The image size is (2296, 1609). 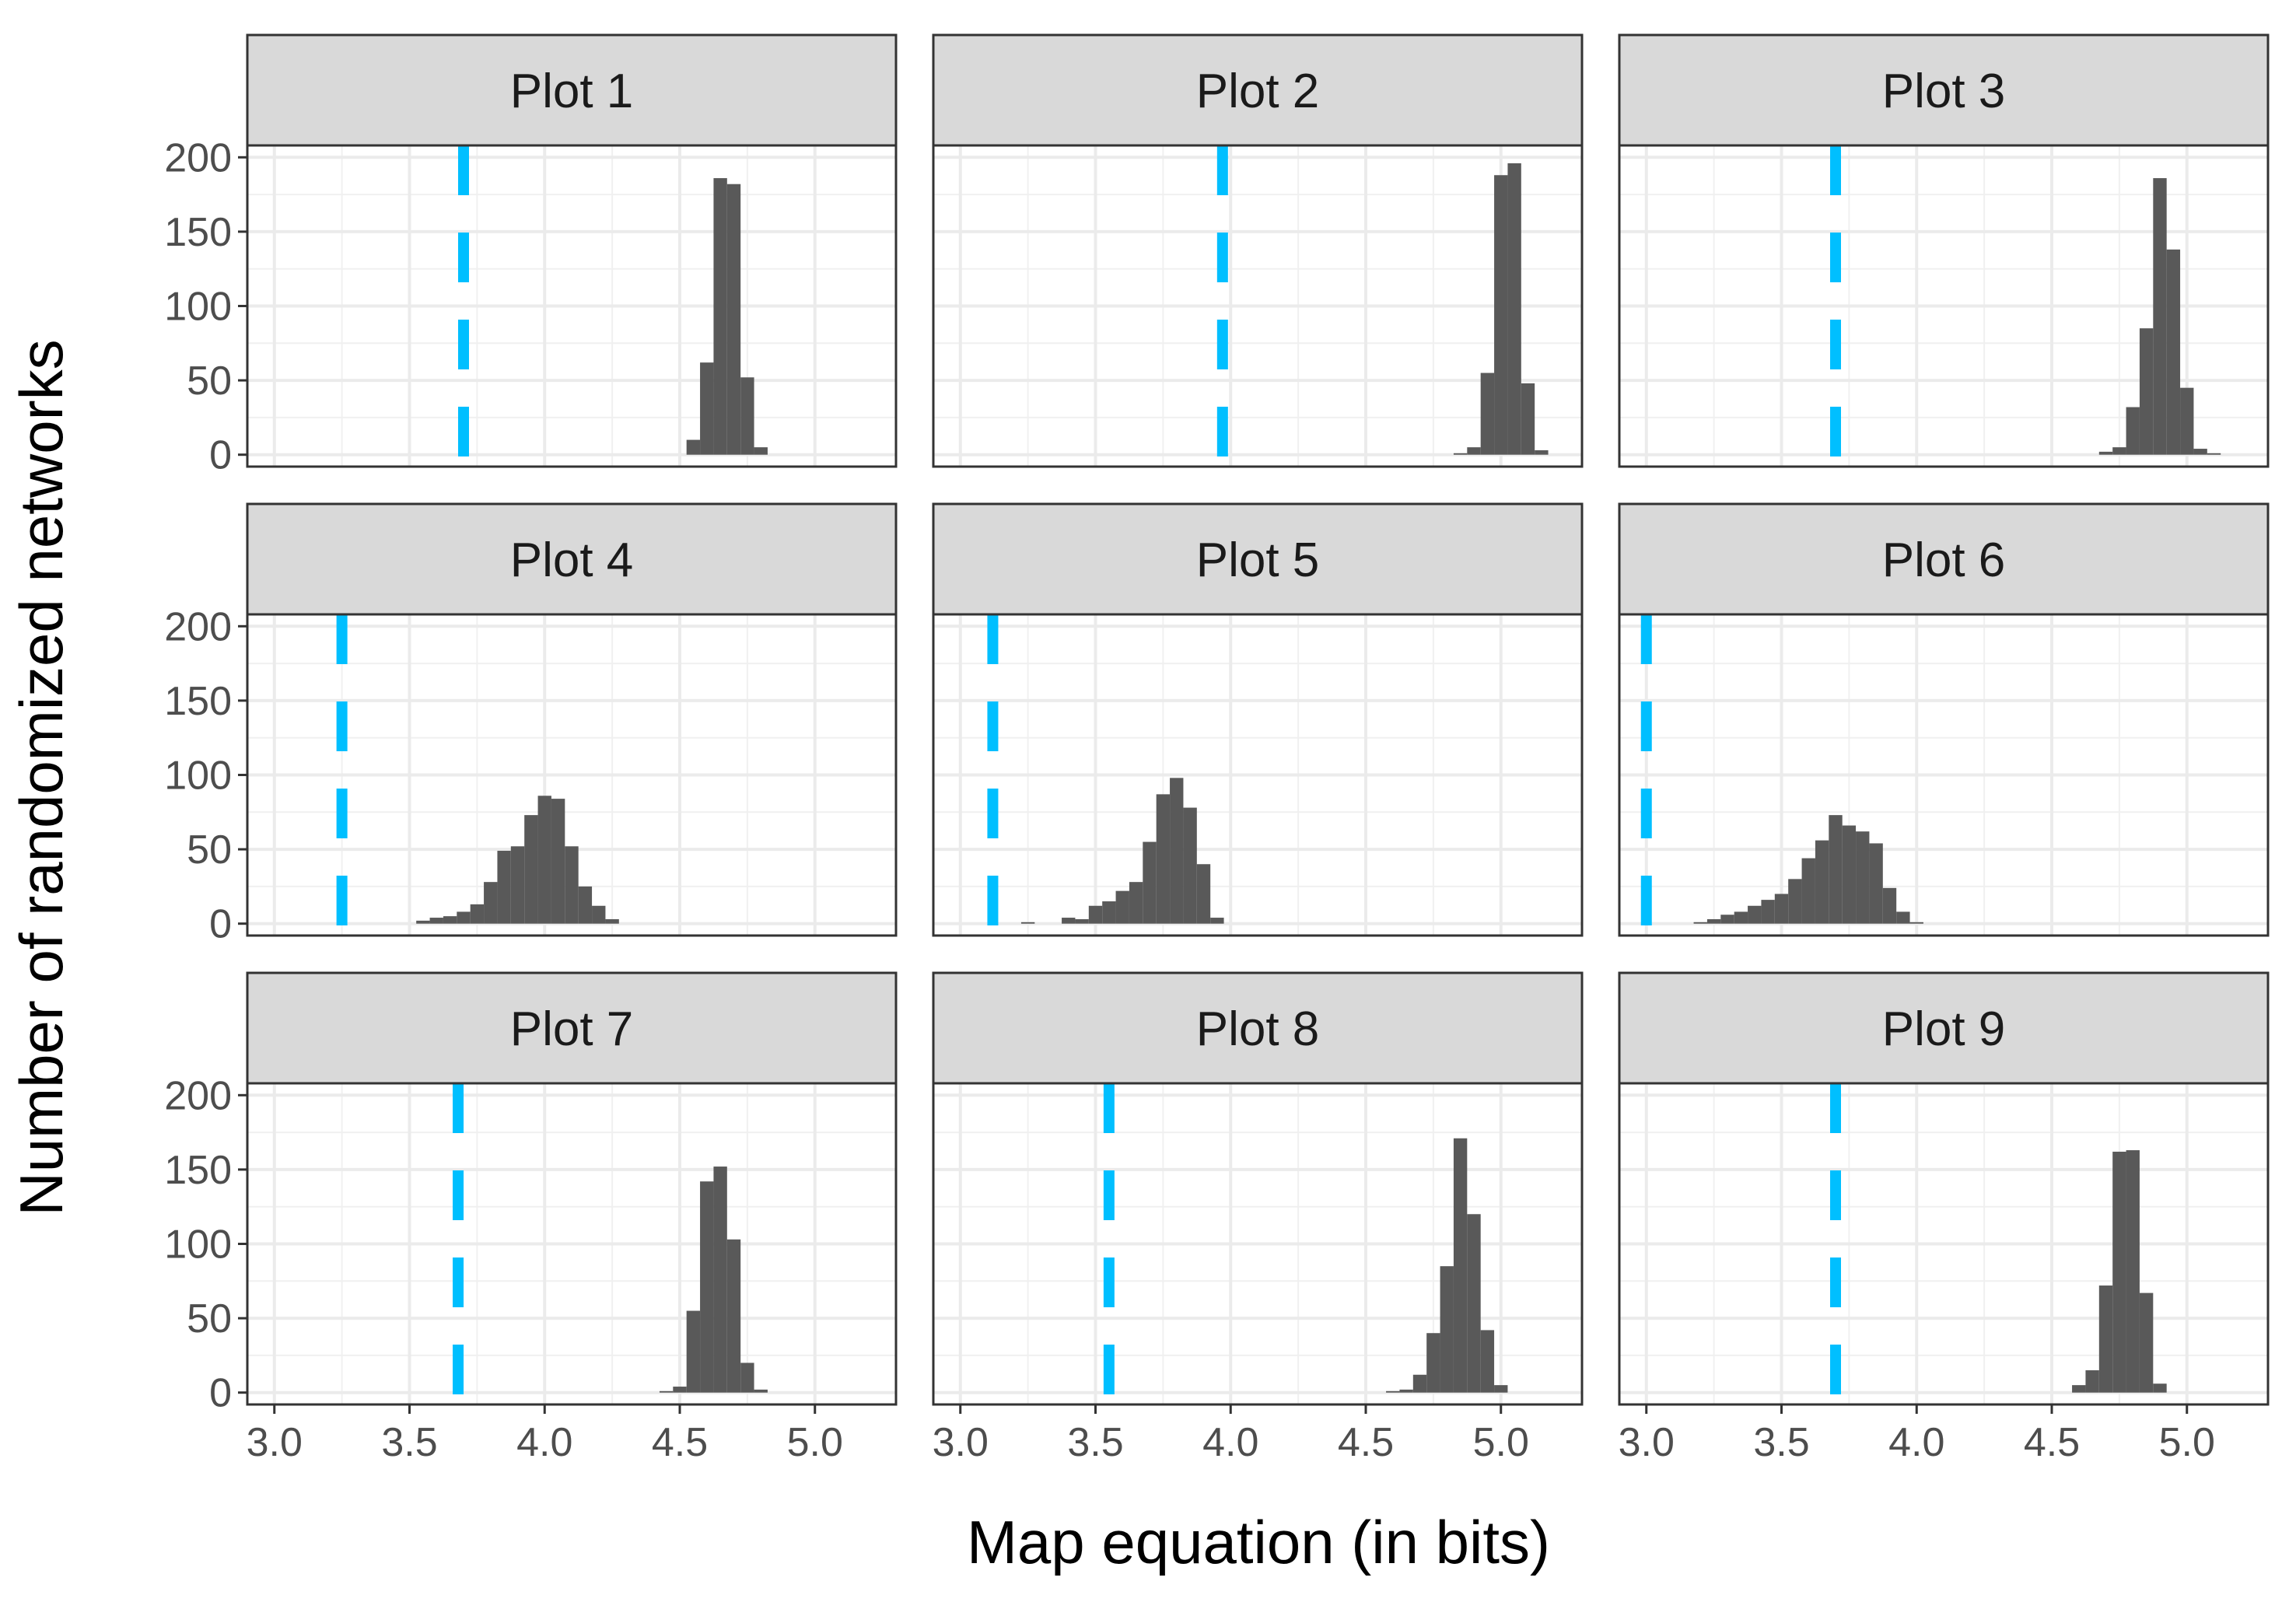 I want to click on panel-3: Plot 3, so click(x=1944, y=250).